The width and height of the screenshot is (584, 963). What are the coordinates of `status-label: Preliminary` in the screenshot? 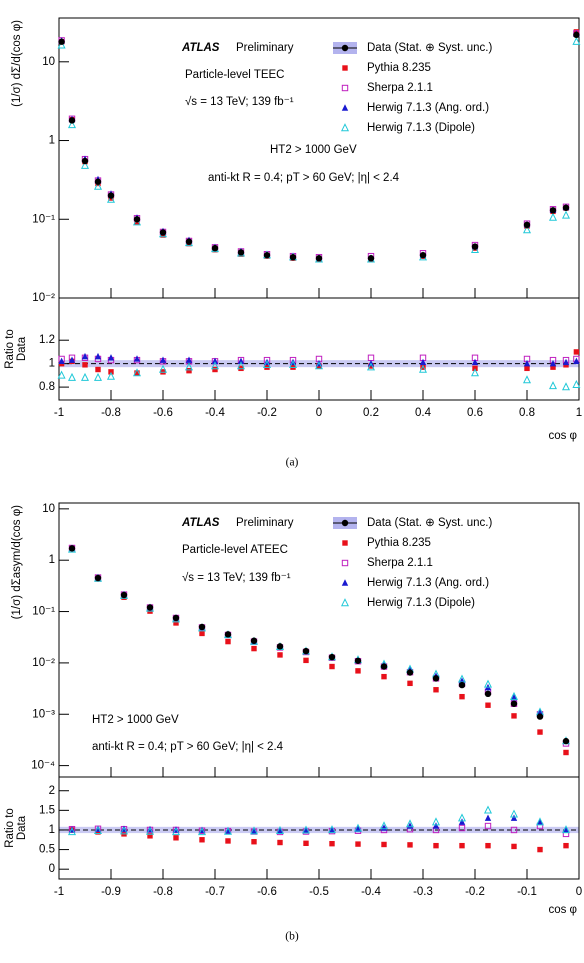 It's located at (265, 523).